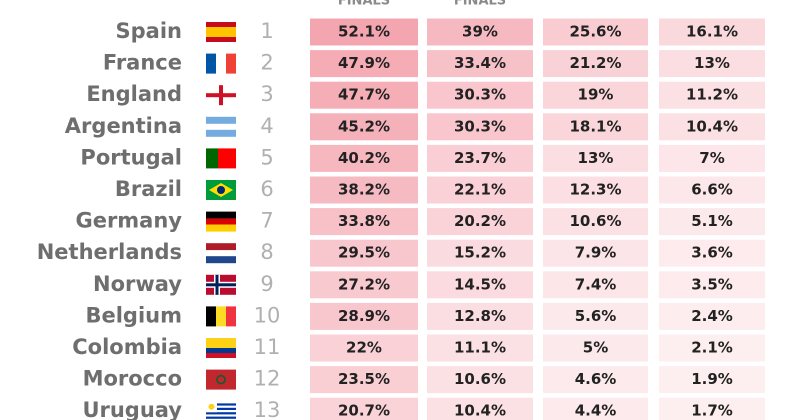 The height and width of the screenshot is (420, 800). What do you see at coordinates (595, 348) in the screenshot?
I see `cell-value: 5%` at bounding box center [595, 348].